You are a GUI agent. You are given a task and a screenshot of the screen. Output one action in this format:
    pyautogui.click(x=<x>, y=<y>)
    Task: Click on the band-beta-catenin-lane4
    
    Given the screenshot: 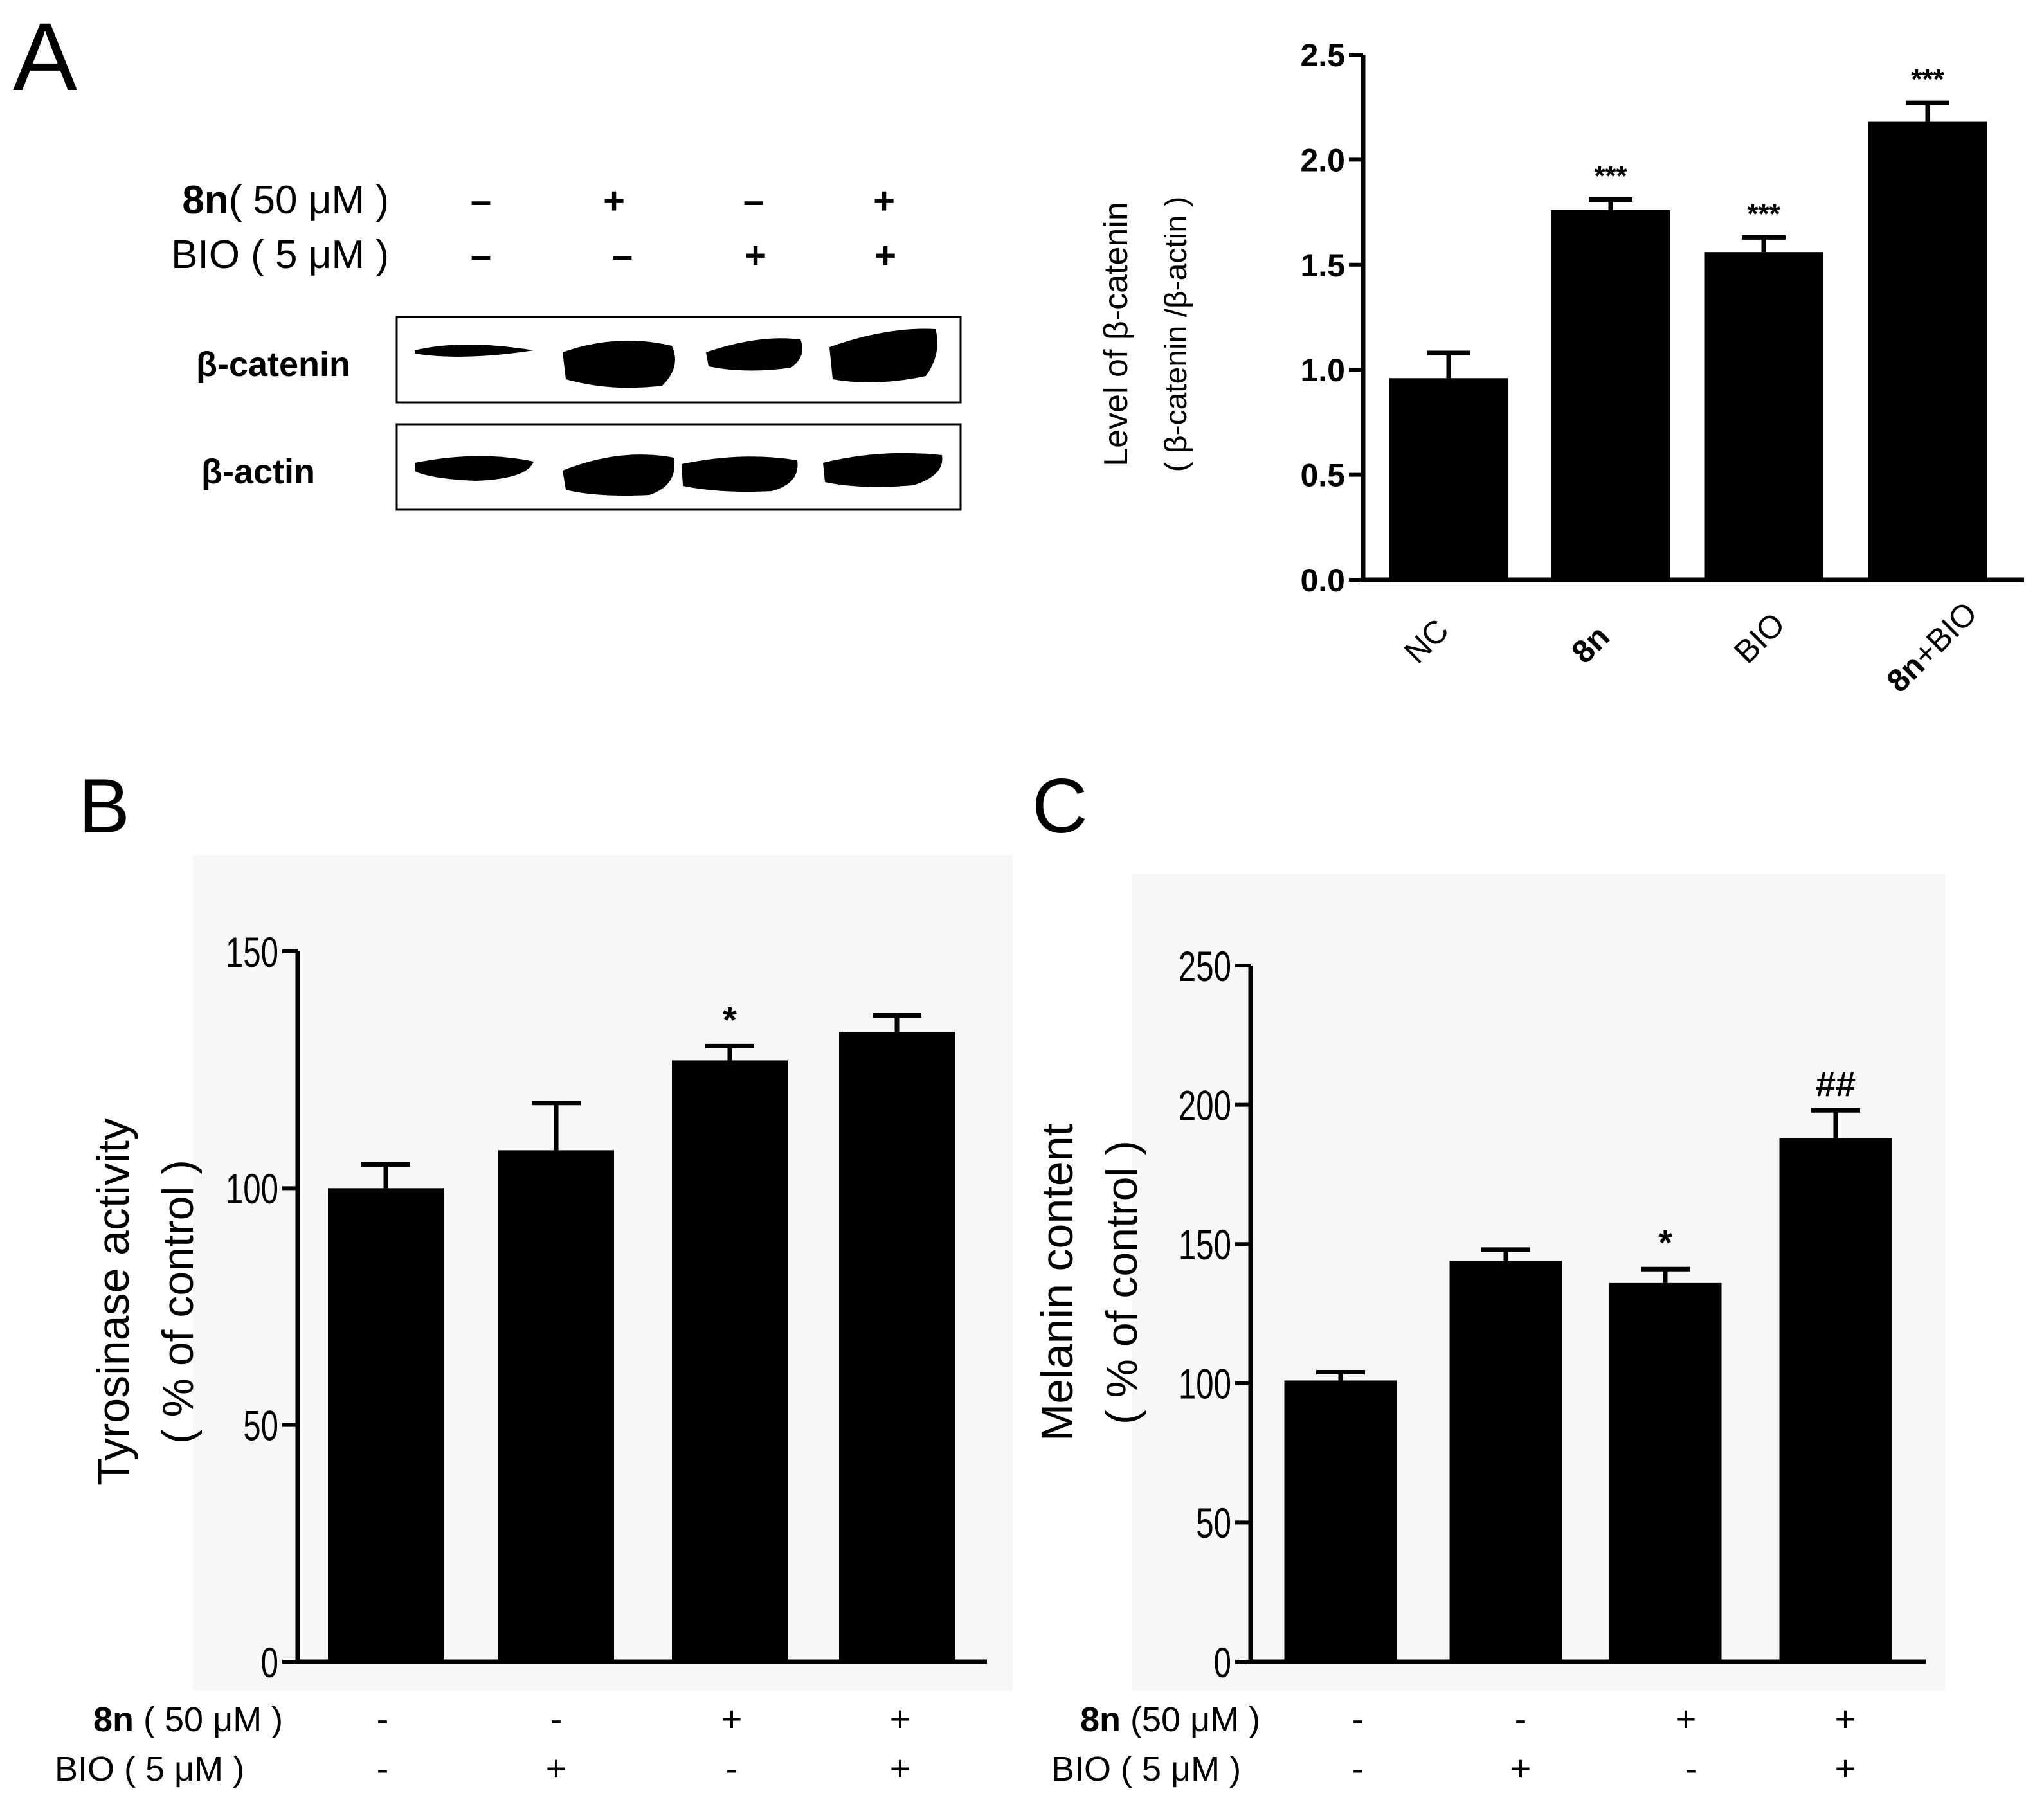 What is the action you would take?
    pyautogui.click(x=883, y=355)
    